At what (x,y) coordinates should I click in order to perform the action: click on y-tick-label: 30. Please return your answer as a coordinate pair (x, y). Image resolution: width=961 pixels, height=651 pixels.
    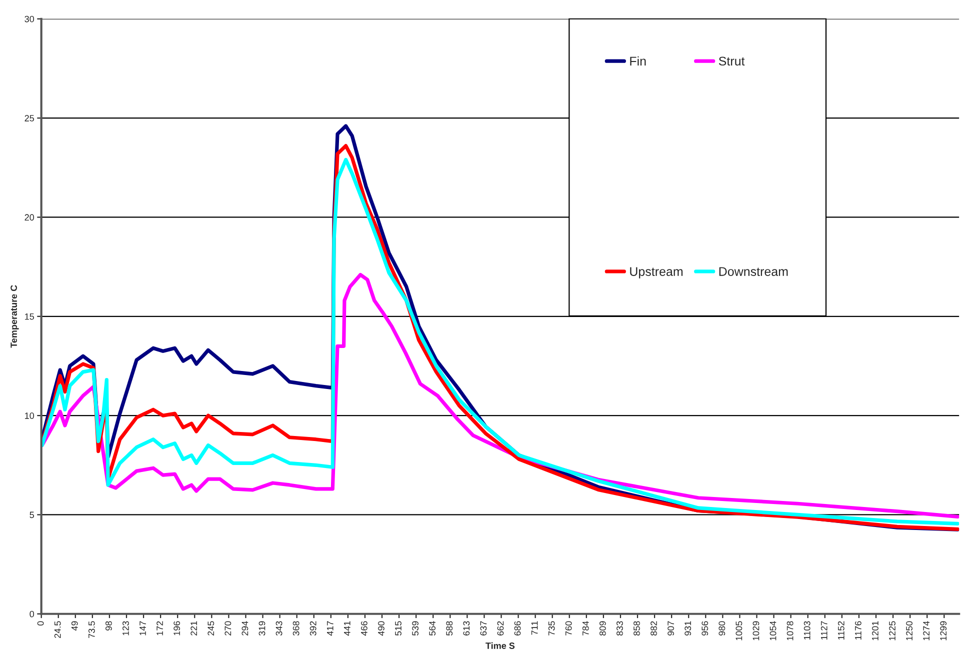
    Looking at the image, I should click on (29, 19).